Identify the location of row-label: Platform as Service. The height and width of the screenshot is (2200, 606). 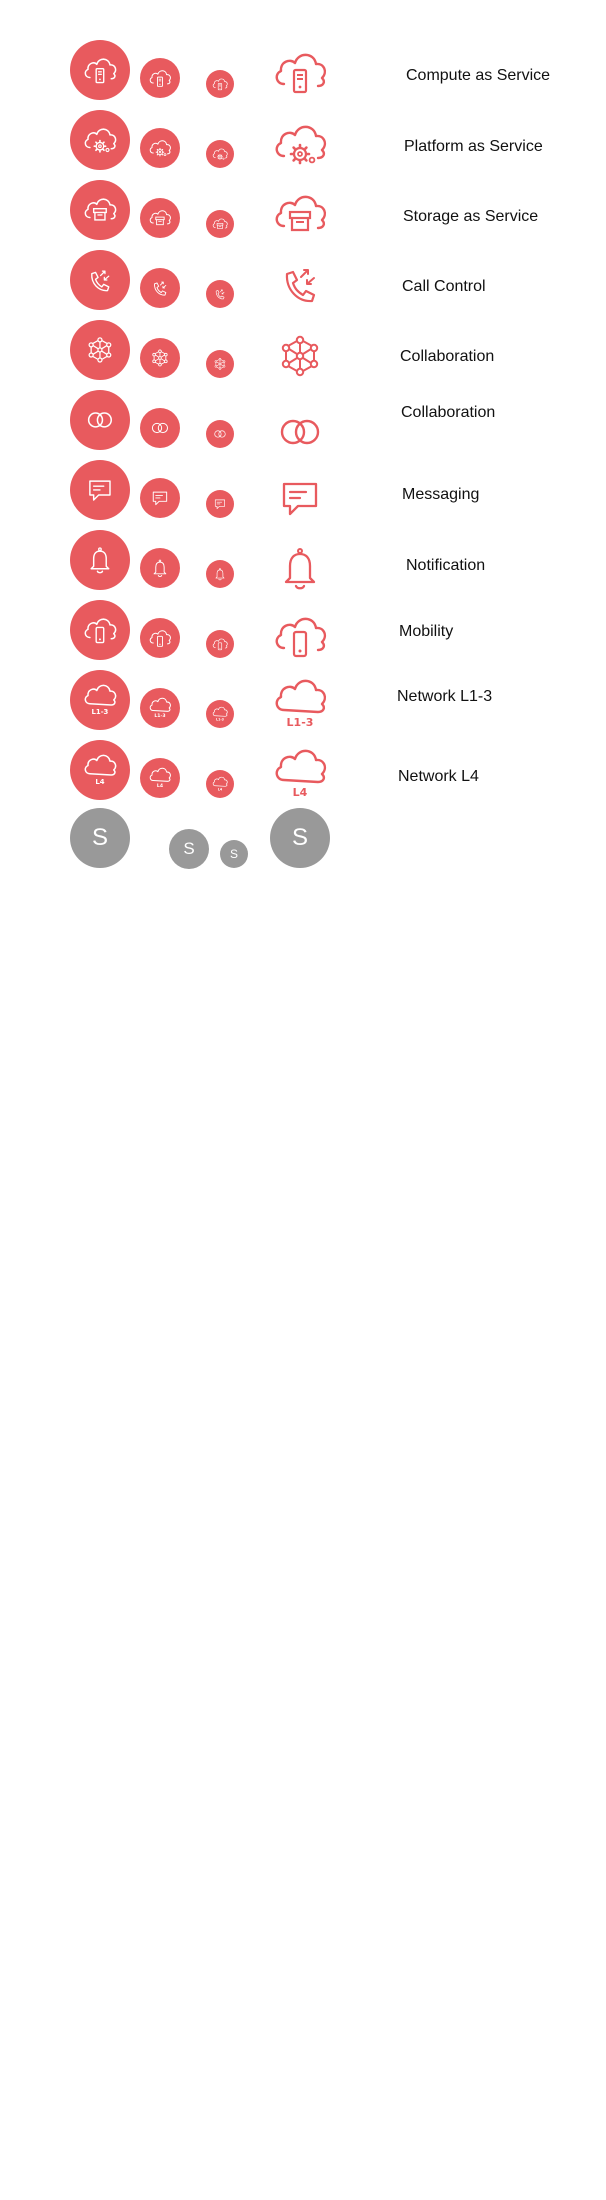
(473, 146).